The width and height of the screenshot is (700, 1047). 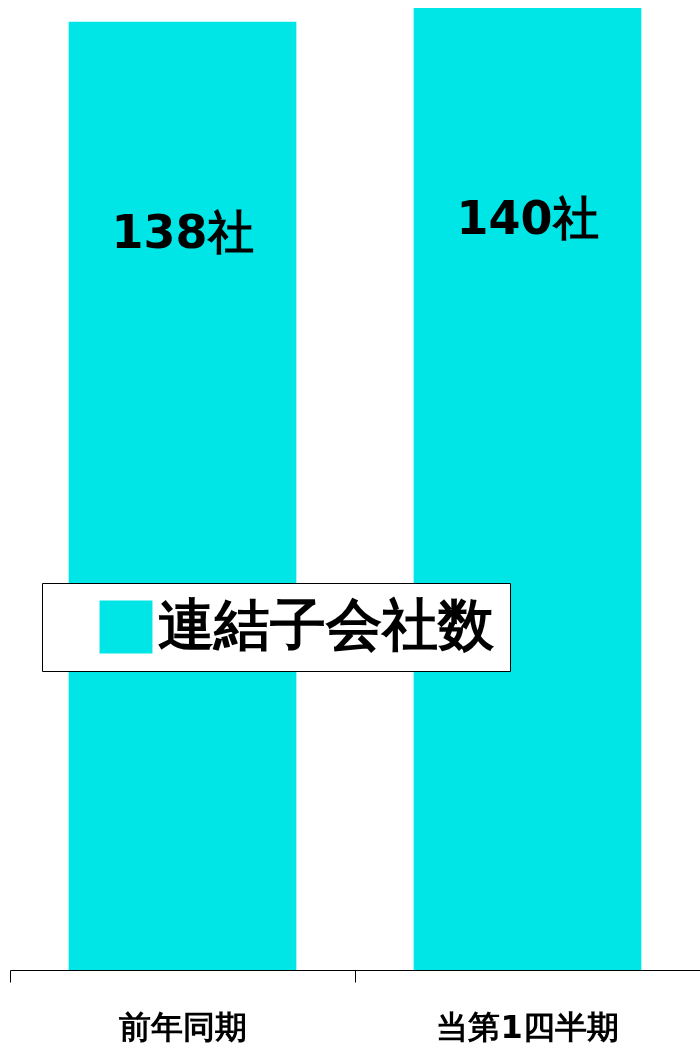 What do you see at coordinates (182, 231) in the screenshot?
I see `data-label: 138社` at bounding box center [182, 231].